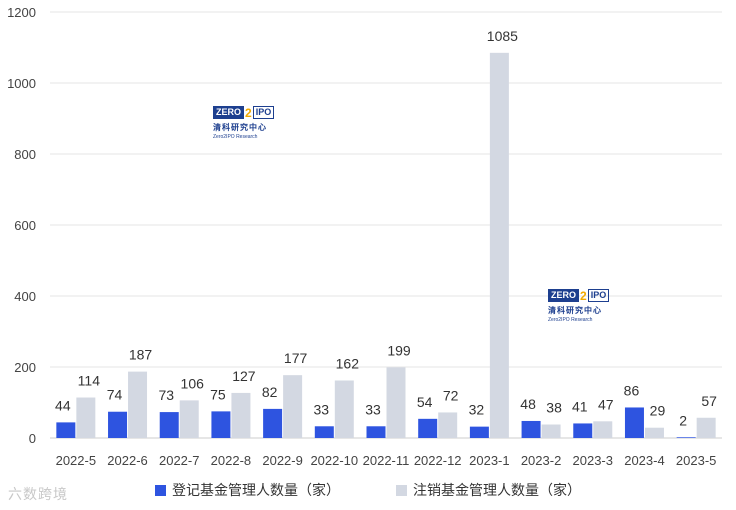 This screenshot has width=736, height=510. What do you see at coordinates (658, 411) in the screenshot?
I see `data-label-deregistered: 29` at bounding box center [658, 411].